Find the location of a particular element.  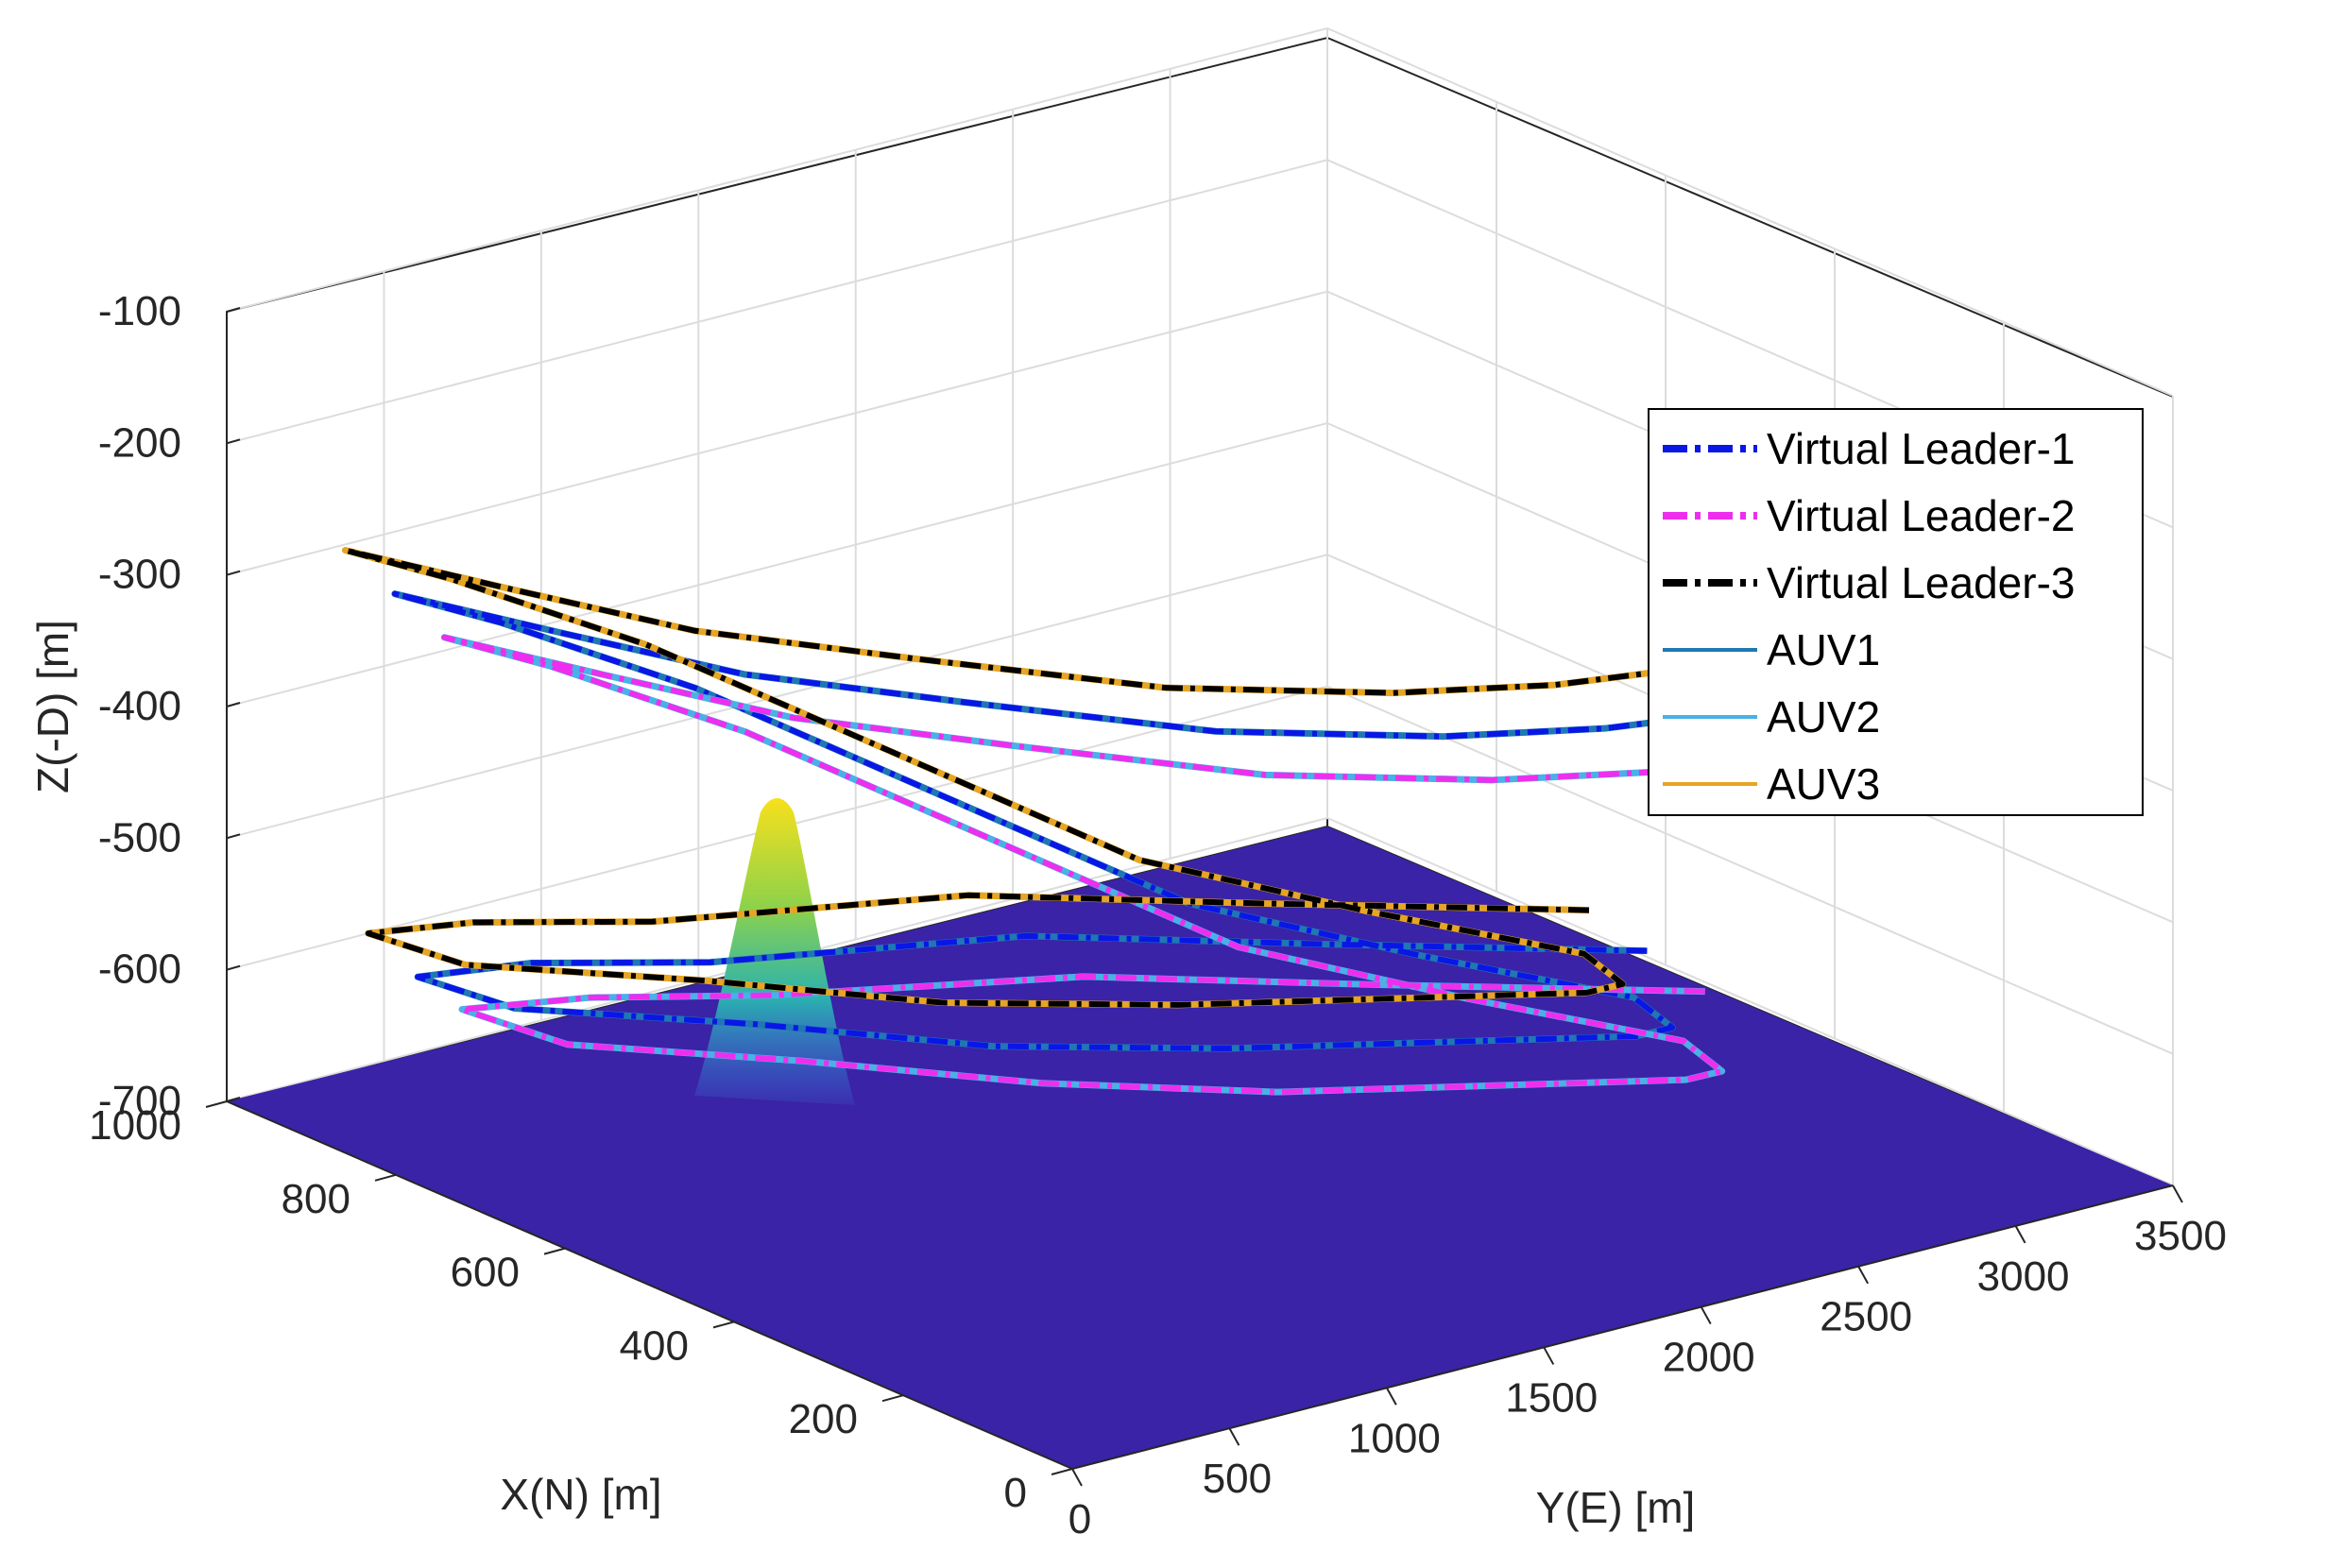

legend-label: AUV1 is located at coordinates (1823, 649).